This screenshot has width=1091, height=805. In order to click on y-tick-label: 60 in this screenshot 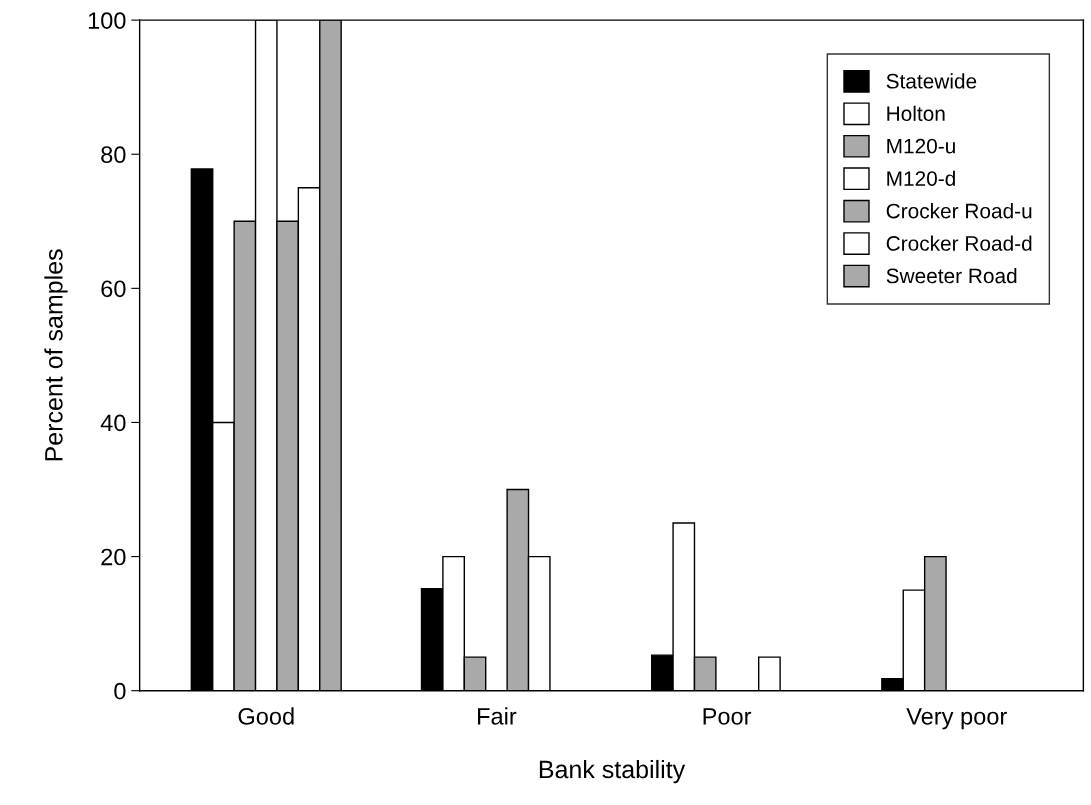, I will do `click(113, 289)`.